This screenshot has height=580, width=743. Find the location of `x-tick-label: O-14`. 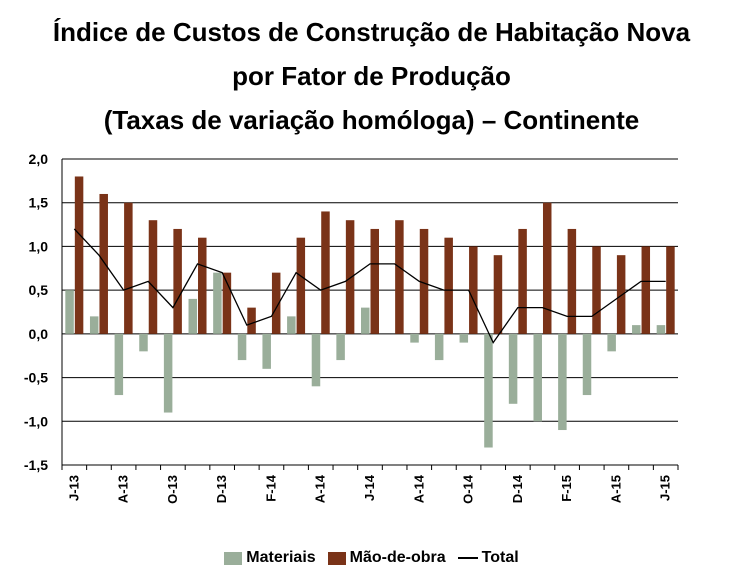

x-tick-label: O-14 is located at coordinates (468, 489).